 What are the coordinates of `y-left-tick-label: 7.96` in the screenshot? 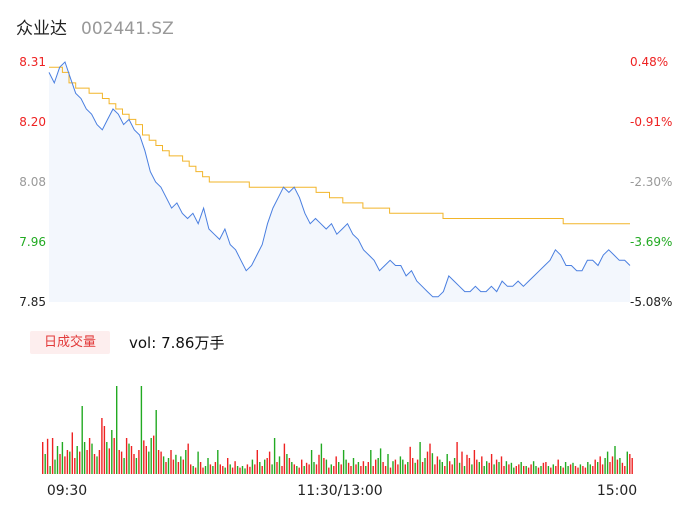 It's located at (32, 242).